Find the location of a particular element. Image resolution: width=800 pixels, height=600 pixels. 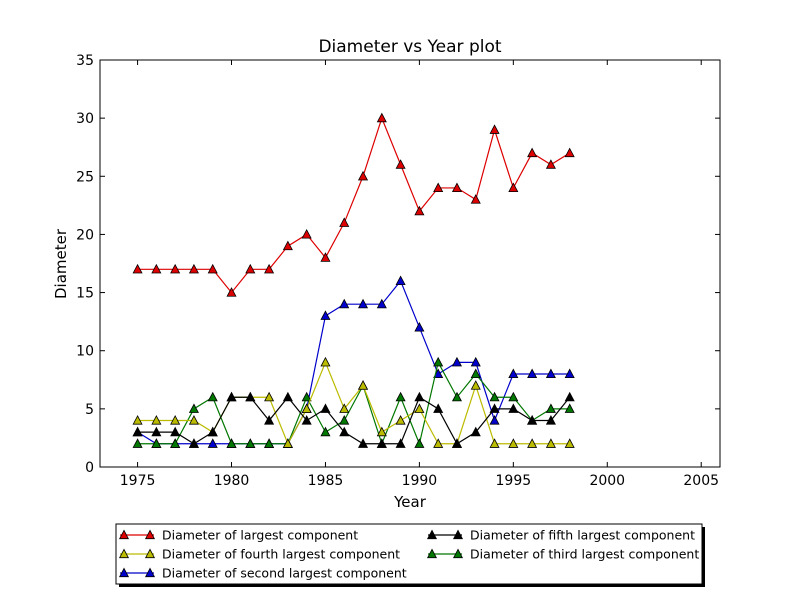

legend-label: Diameter of fifth largest component is located at coordinates (582, 535).